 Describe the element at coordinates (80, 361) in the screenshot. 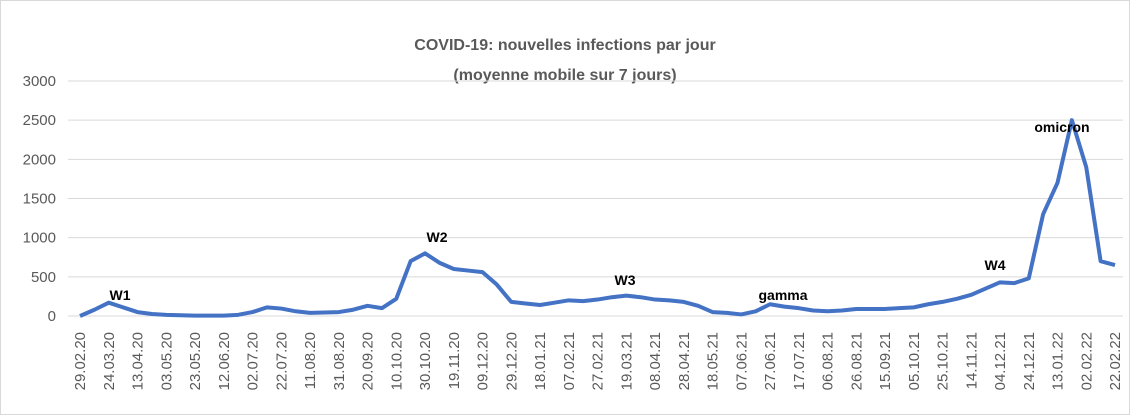

I see `x-tick-label: 29.02.20` at that location.